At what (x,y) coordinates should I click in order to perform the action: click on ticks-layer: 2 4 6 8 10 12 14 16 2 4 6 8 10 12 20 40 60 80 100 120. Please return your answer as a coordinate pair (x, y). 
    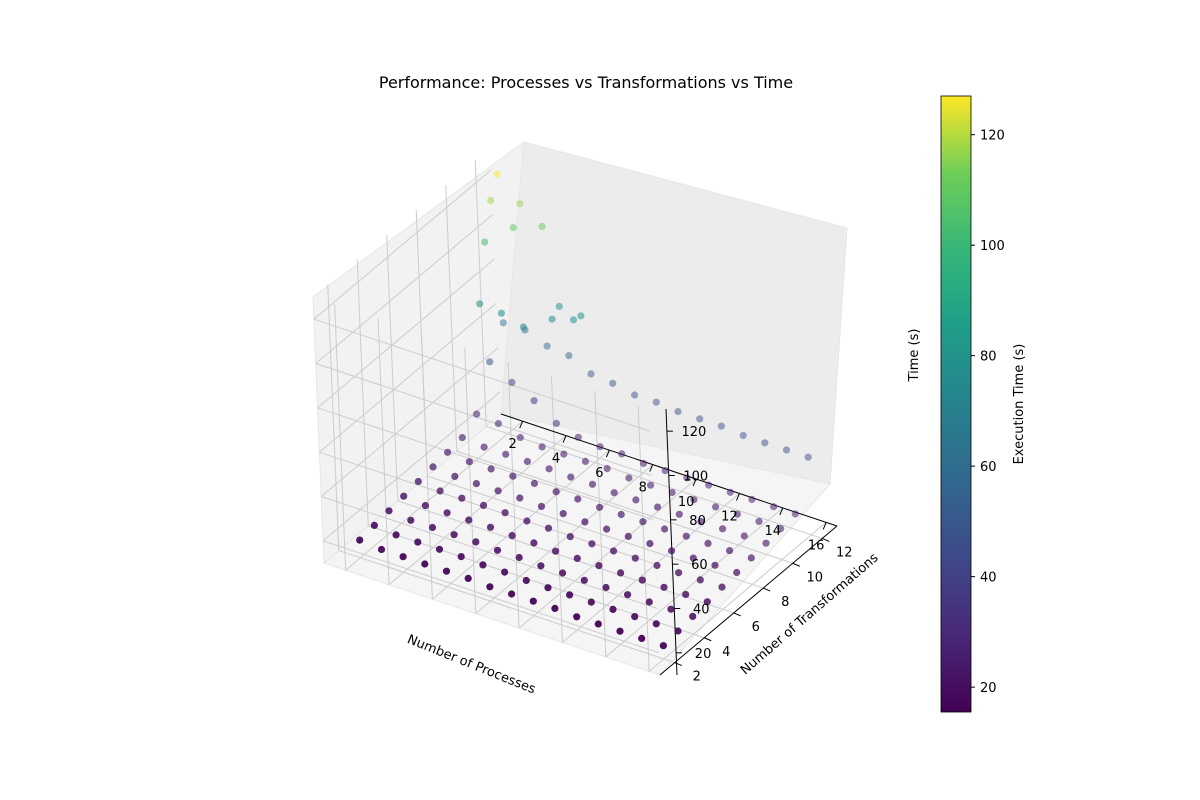
    Looking at the image, I should click on (681, 553).